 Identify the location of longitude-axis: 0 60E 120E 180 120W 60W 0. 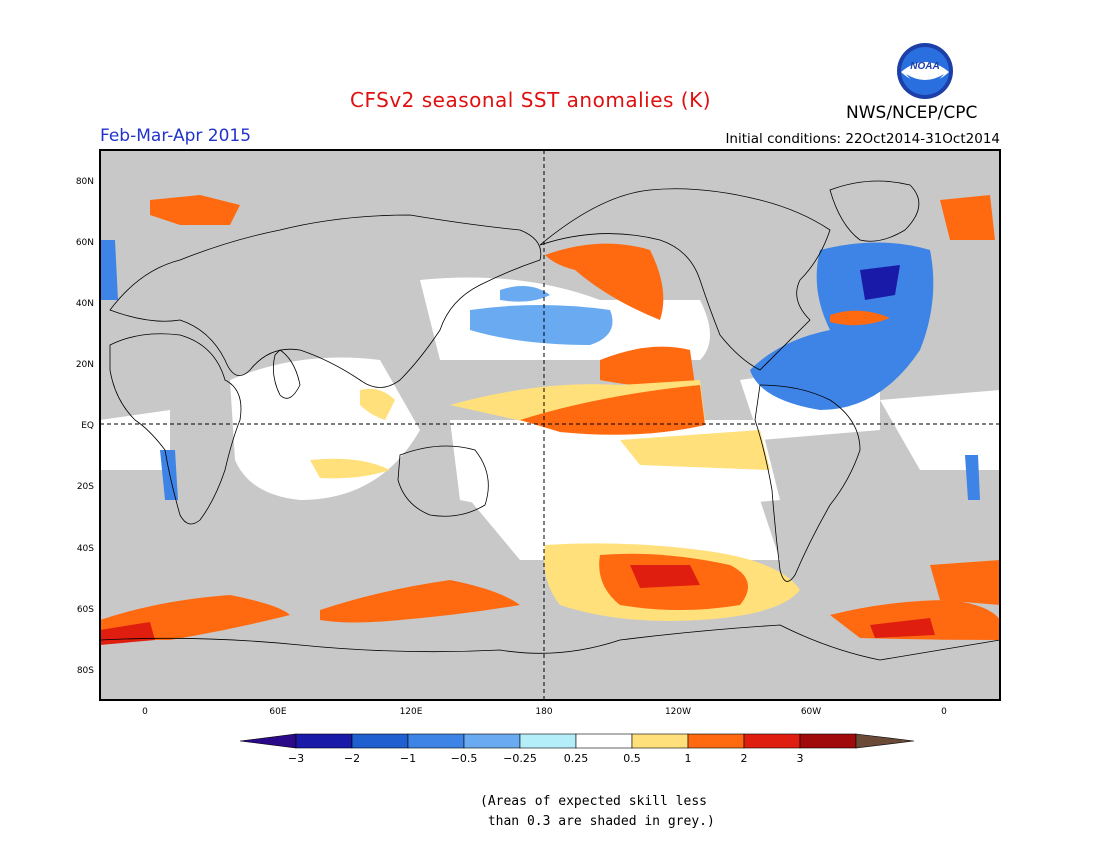
(544, 712).